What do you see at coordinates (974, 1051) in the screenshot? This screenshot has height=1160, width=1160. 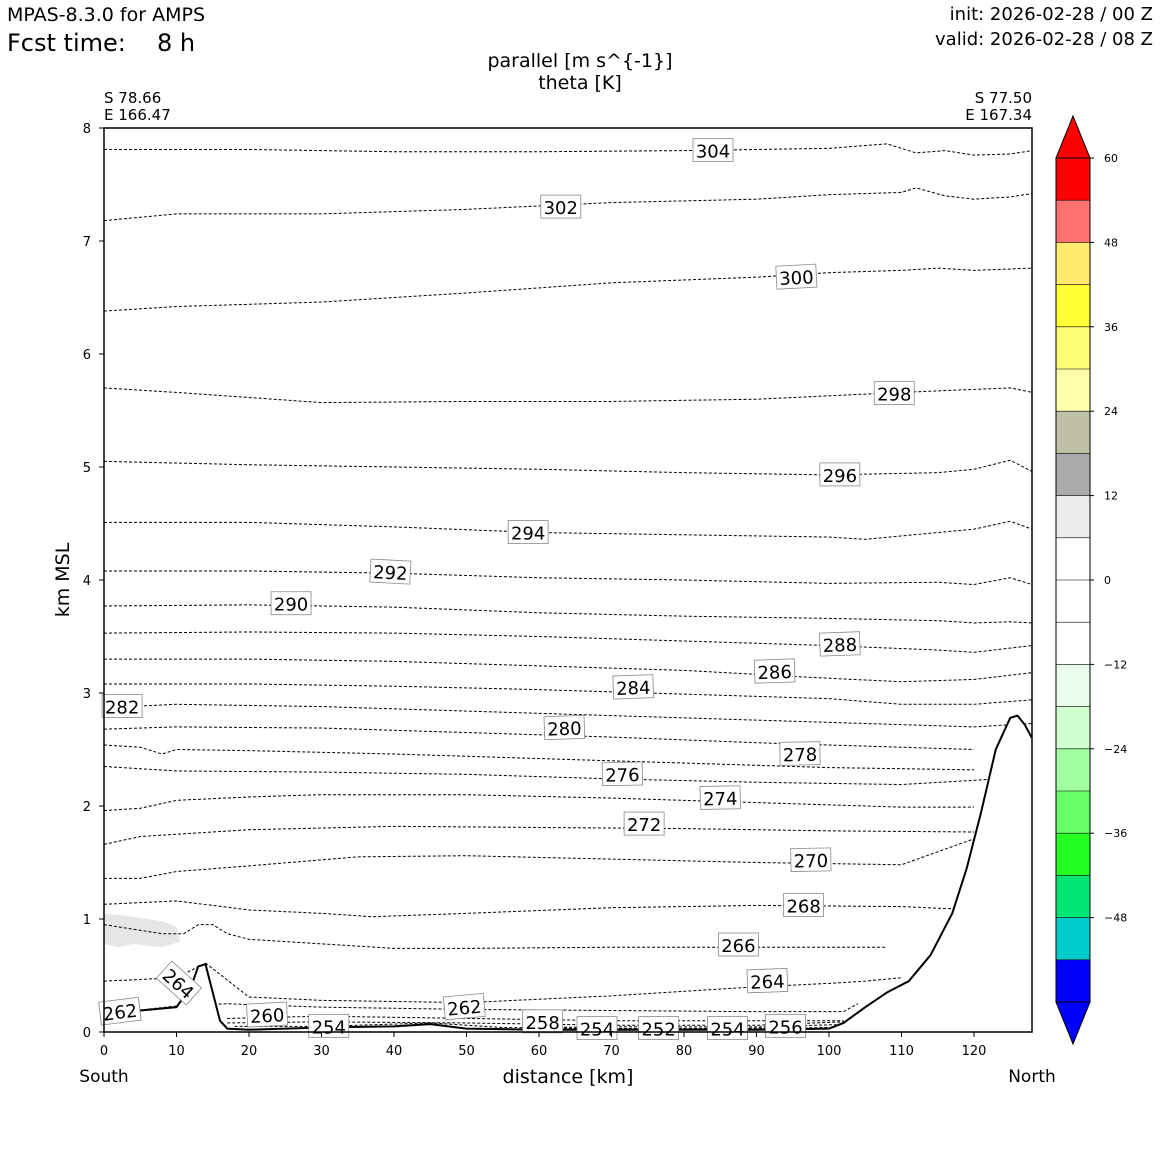 I see `x-tick-label: 120` at bounding box center [974, 1051].